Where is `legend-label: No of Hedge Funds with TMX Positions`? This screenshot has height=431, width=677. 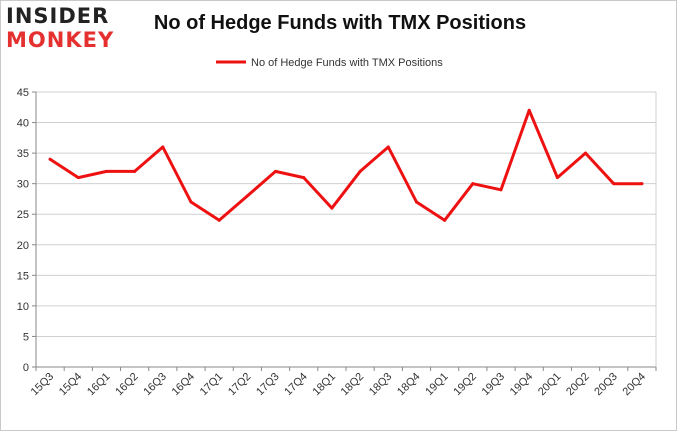 legend-label: No of Hedge Funds with TMX Positions is located at coordinates (347, 63).